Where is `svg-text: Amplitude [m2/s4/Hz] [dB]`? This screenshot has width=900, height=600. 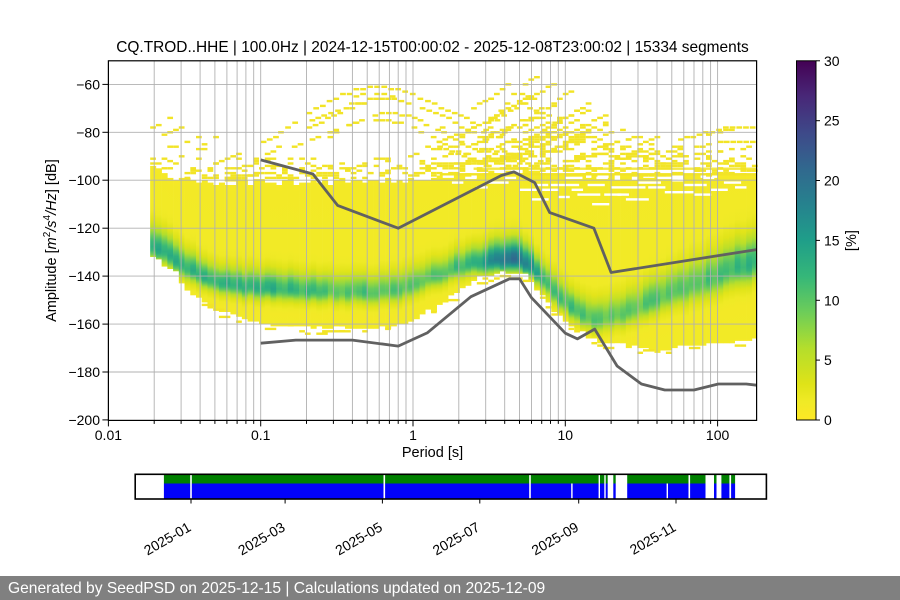
svg-text: Amplitude [m2/s4/Hz] [dB] is located at coordinates (51, 240).